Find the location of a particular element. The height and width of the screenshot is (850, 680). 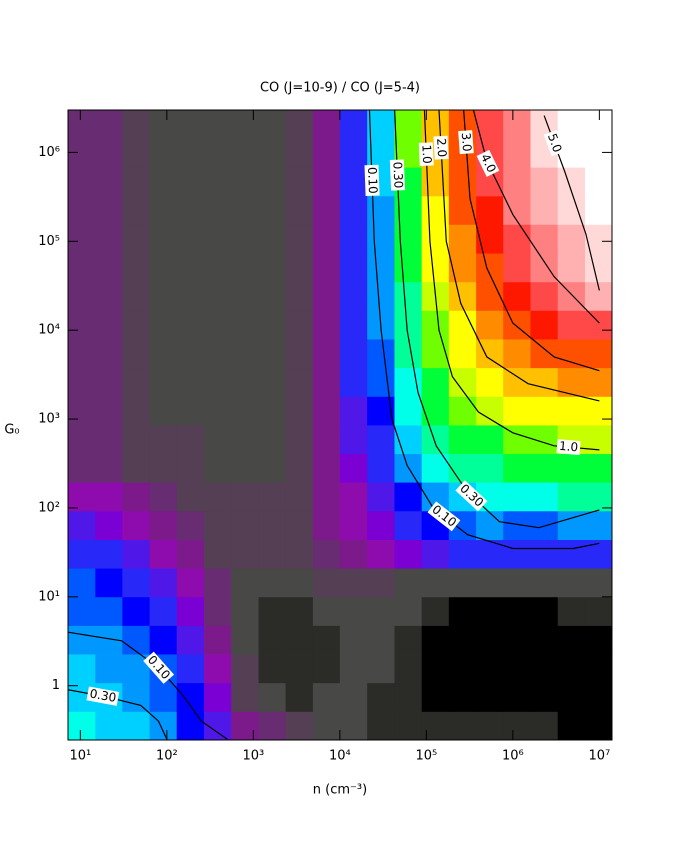

contour-label: 0.10 is located at coordinates (372, 180).